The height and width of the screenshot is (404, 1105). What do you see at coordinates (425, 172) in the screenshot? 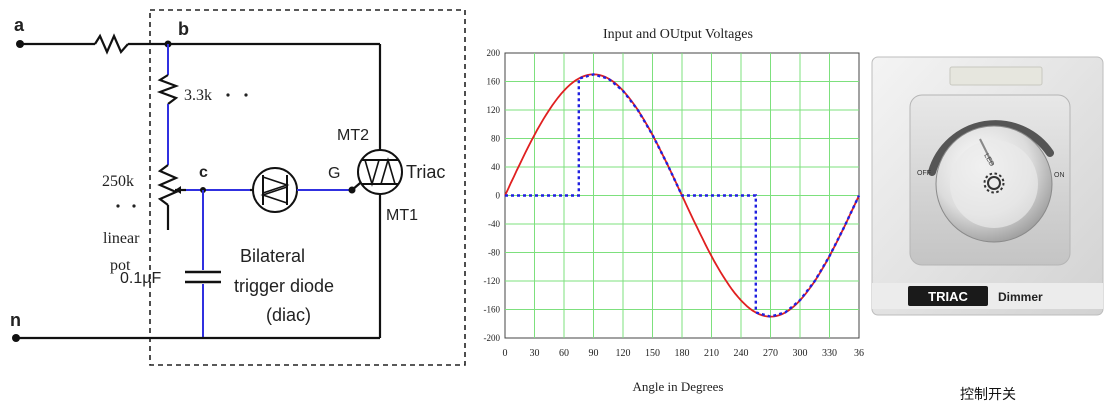
I see `triac-label: Triac` at bounding box center [425, 172].